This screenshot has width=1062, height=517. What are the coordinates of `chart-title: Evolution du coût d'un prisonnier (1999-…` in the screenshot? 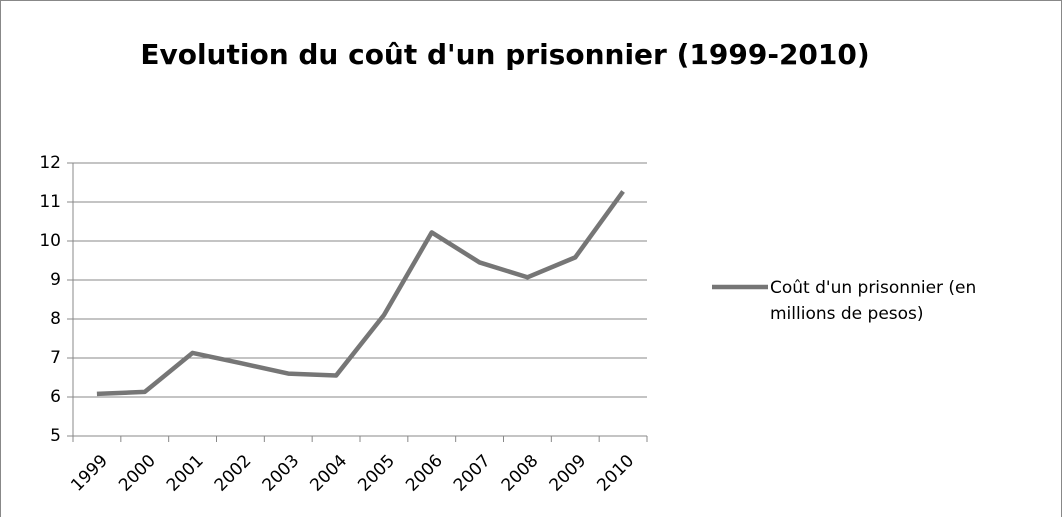 It's located at (504, 54).